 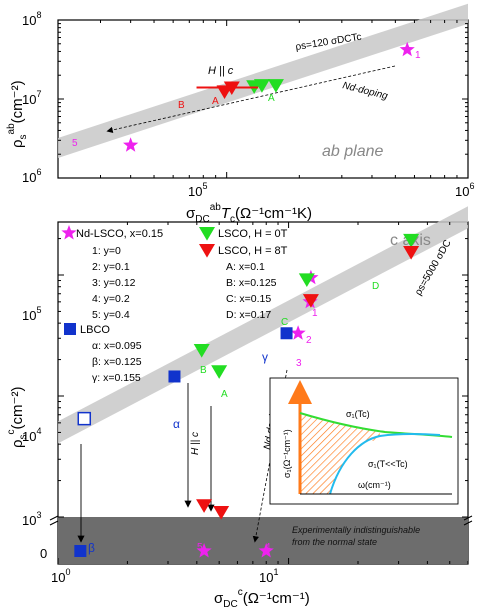 What do you see at coordinates (248, 315) in the screenshot?
I see `legend-lsco-item-D: D: x=0.17` at bounding box center [248, 315].